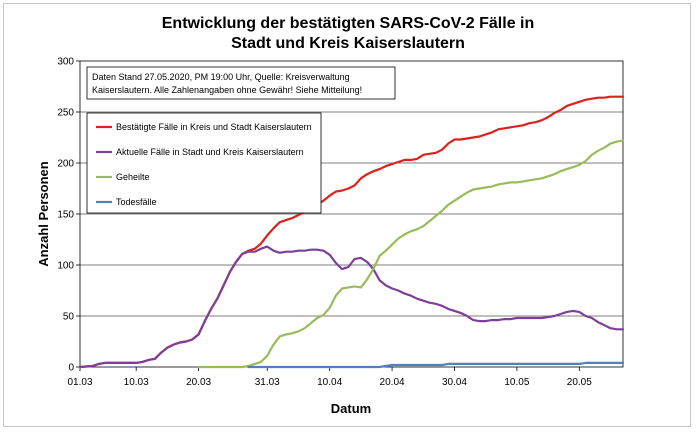 This screenshot has height=432, width=696. Describe the element at coordinates (65, 113) in the screenshot. I see `y-tick-label: 250` at that location.